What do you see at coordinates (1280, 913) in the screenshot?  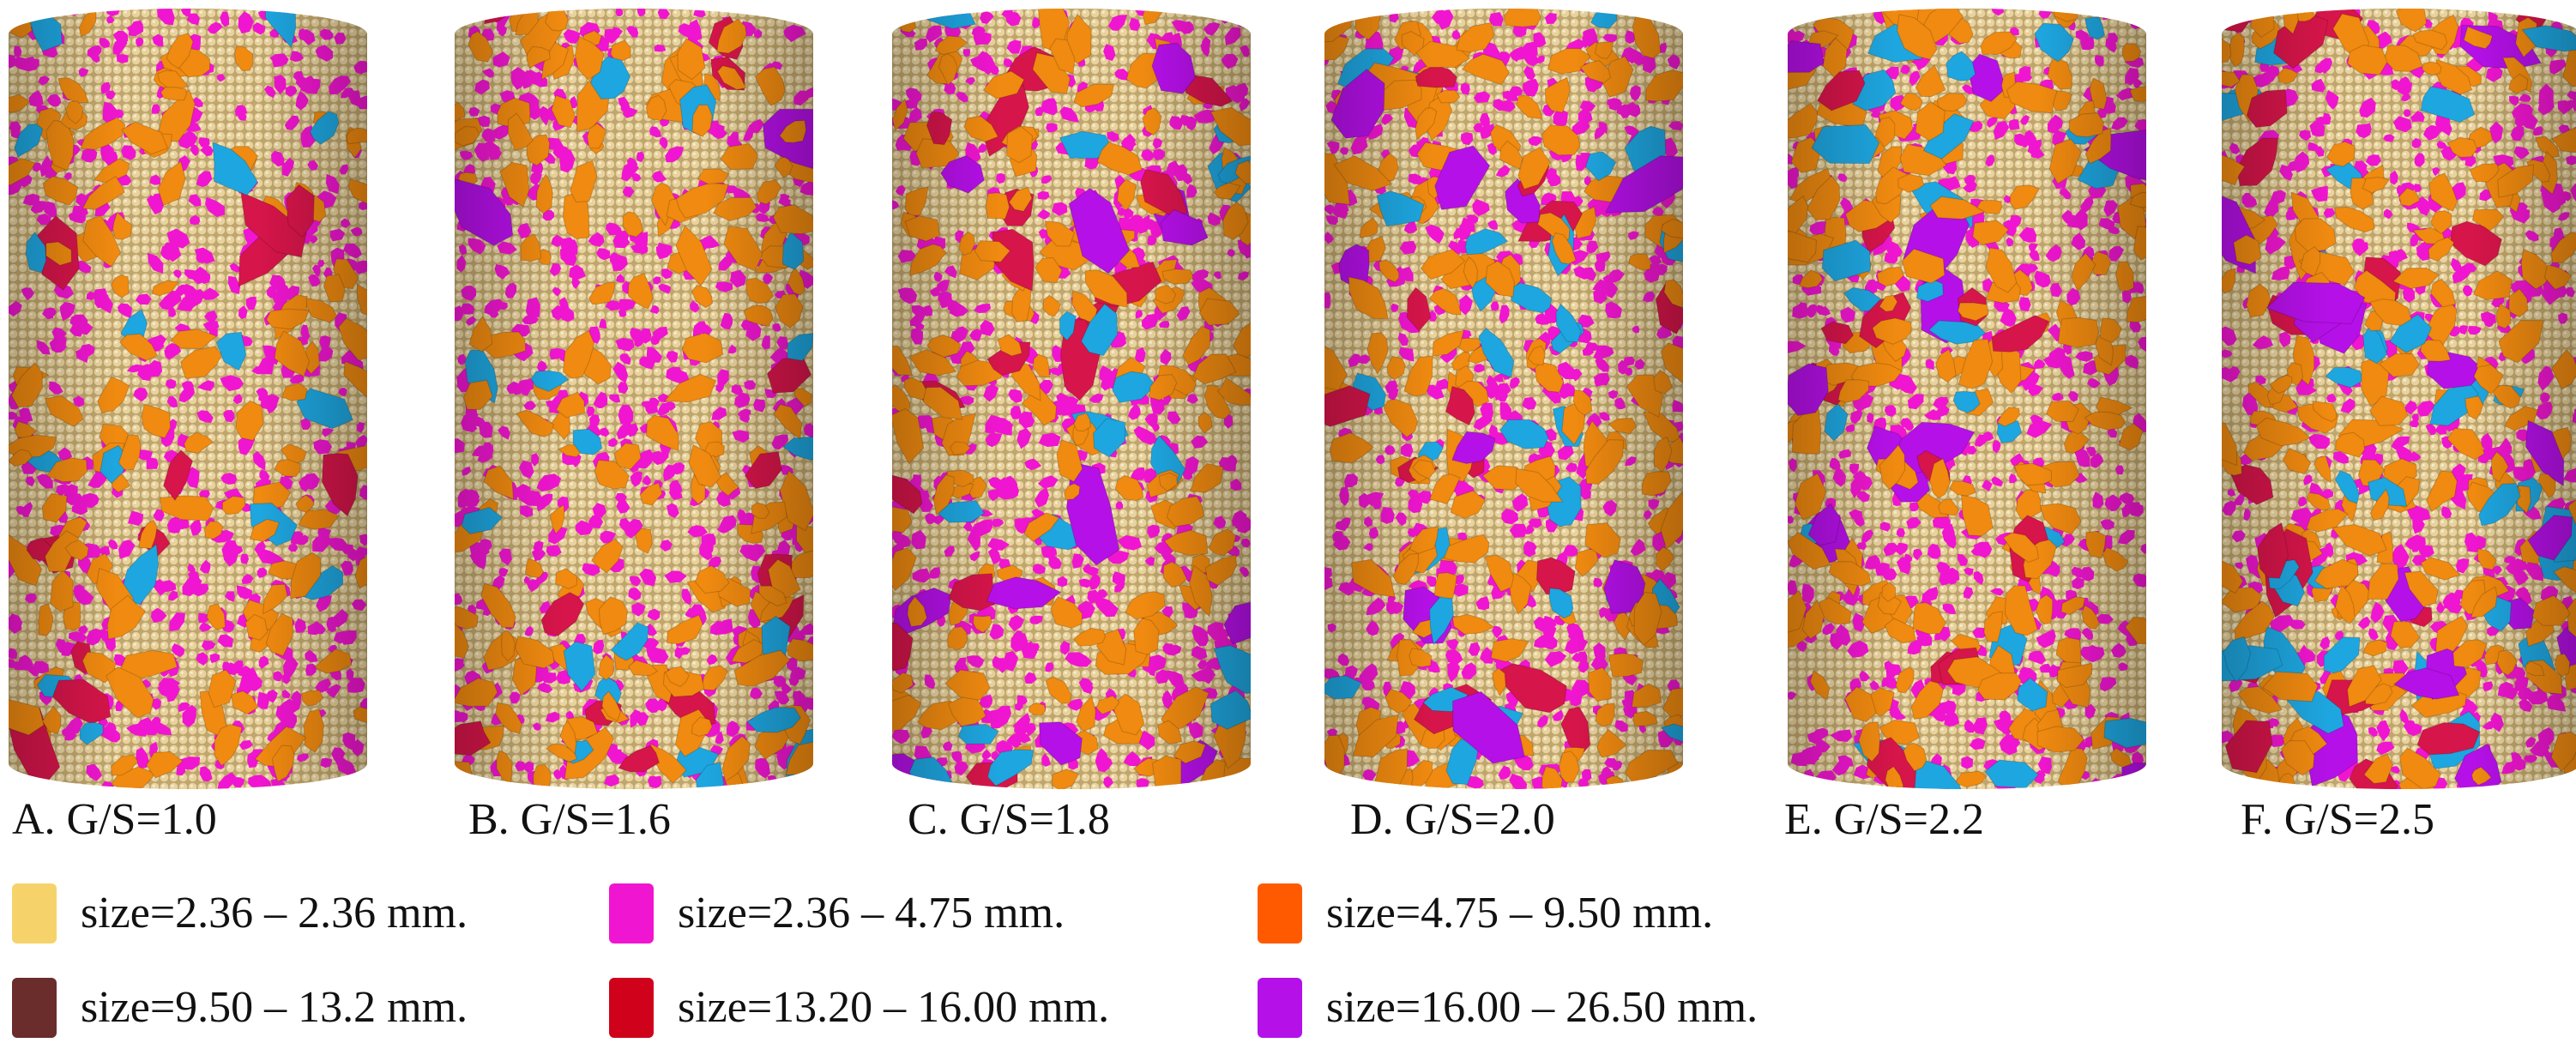 I see `legend-swatch-medium` at bounding box center [1280, 913].